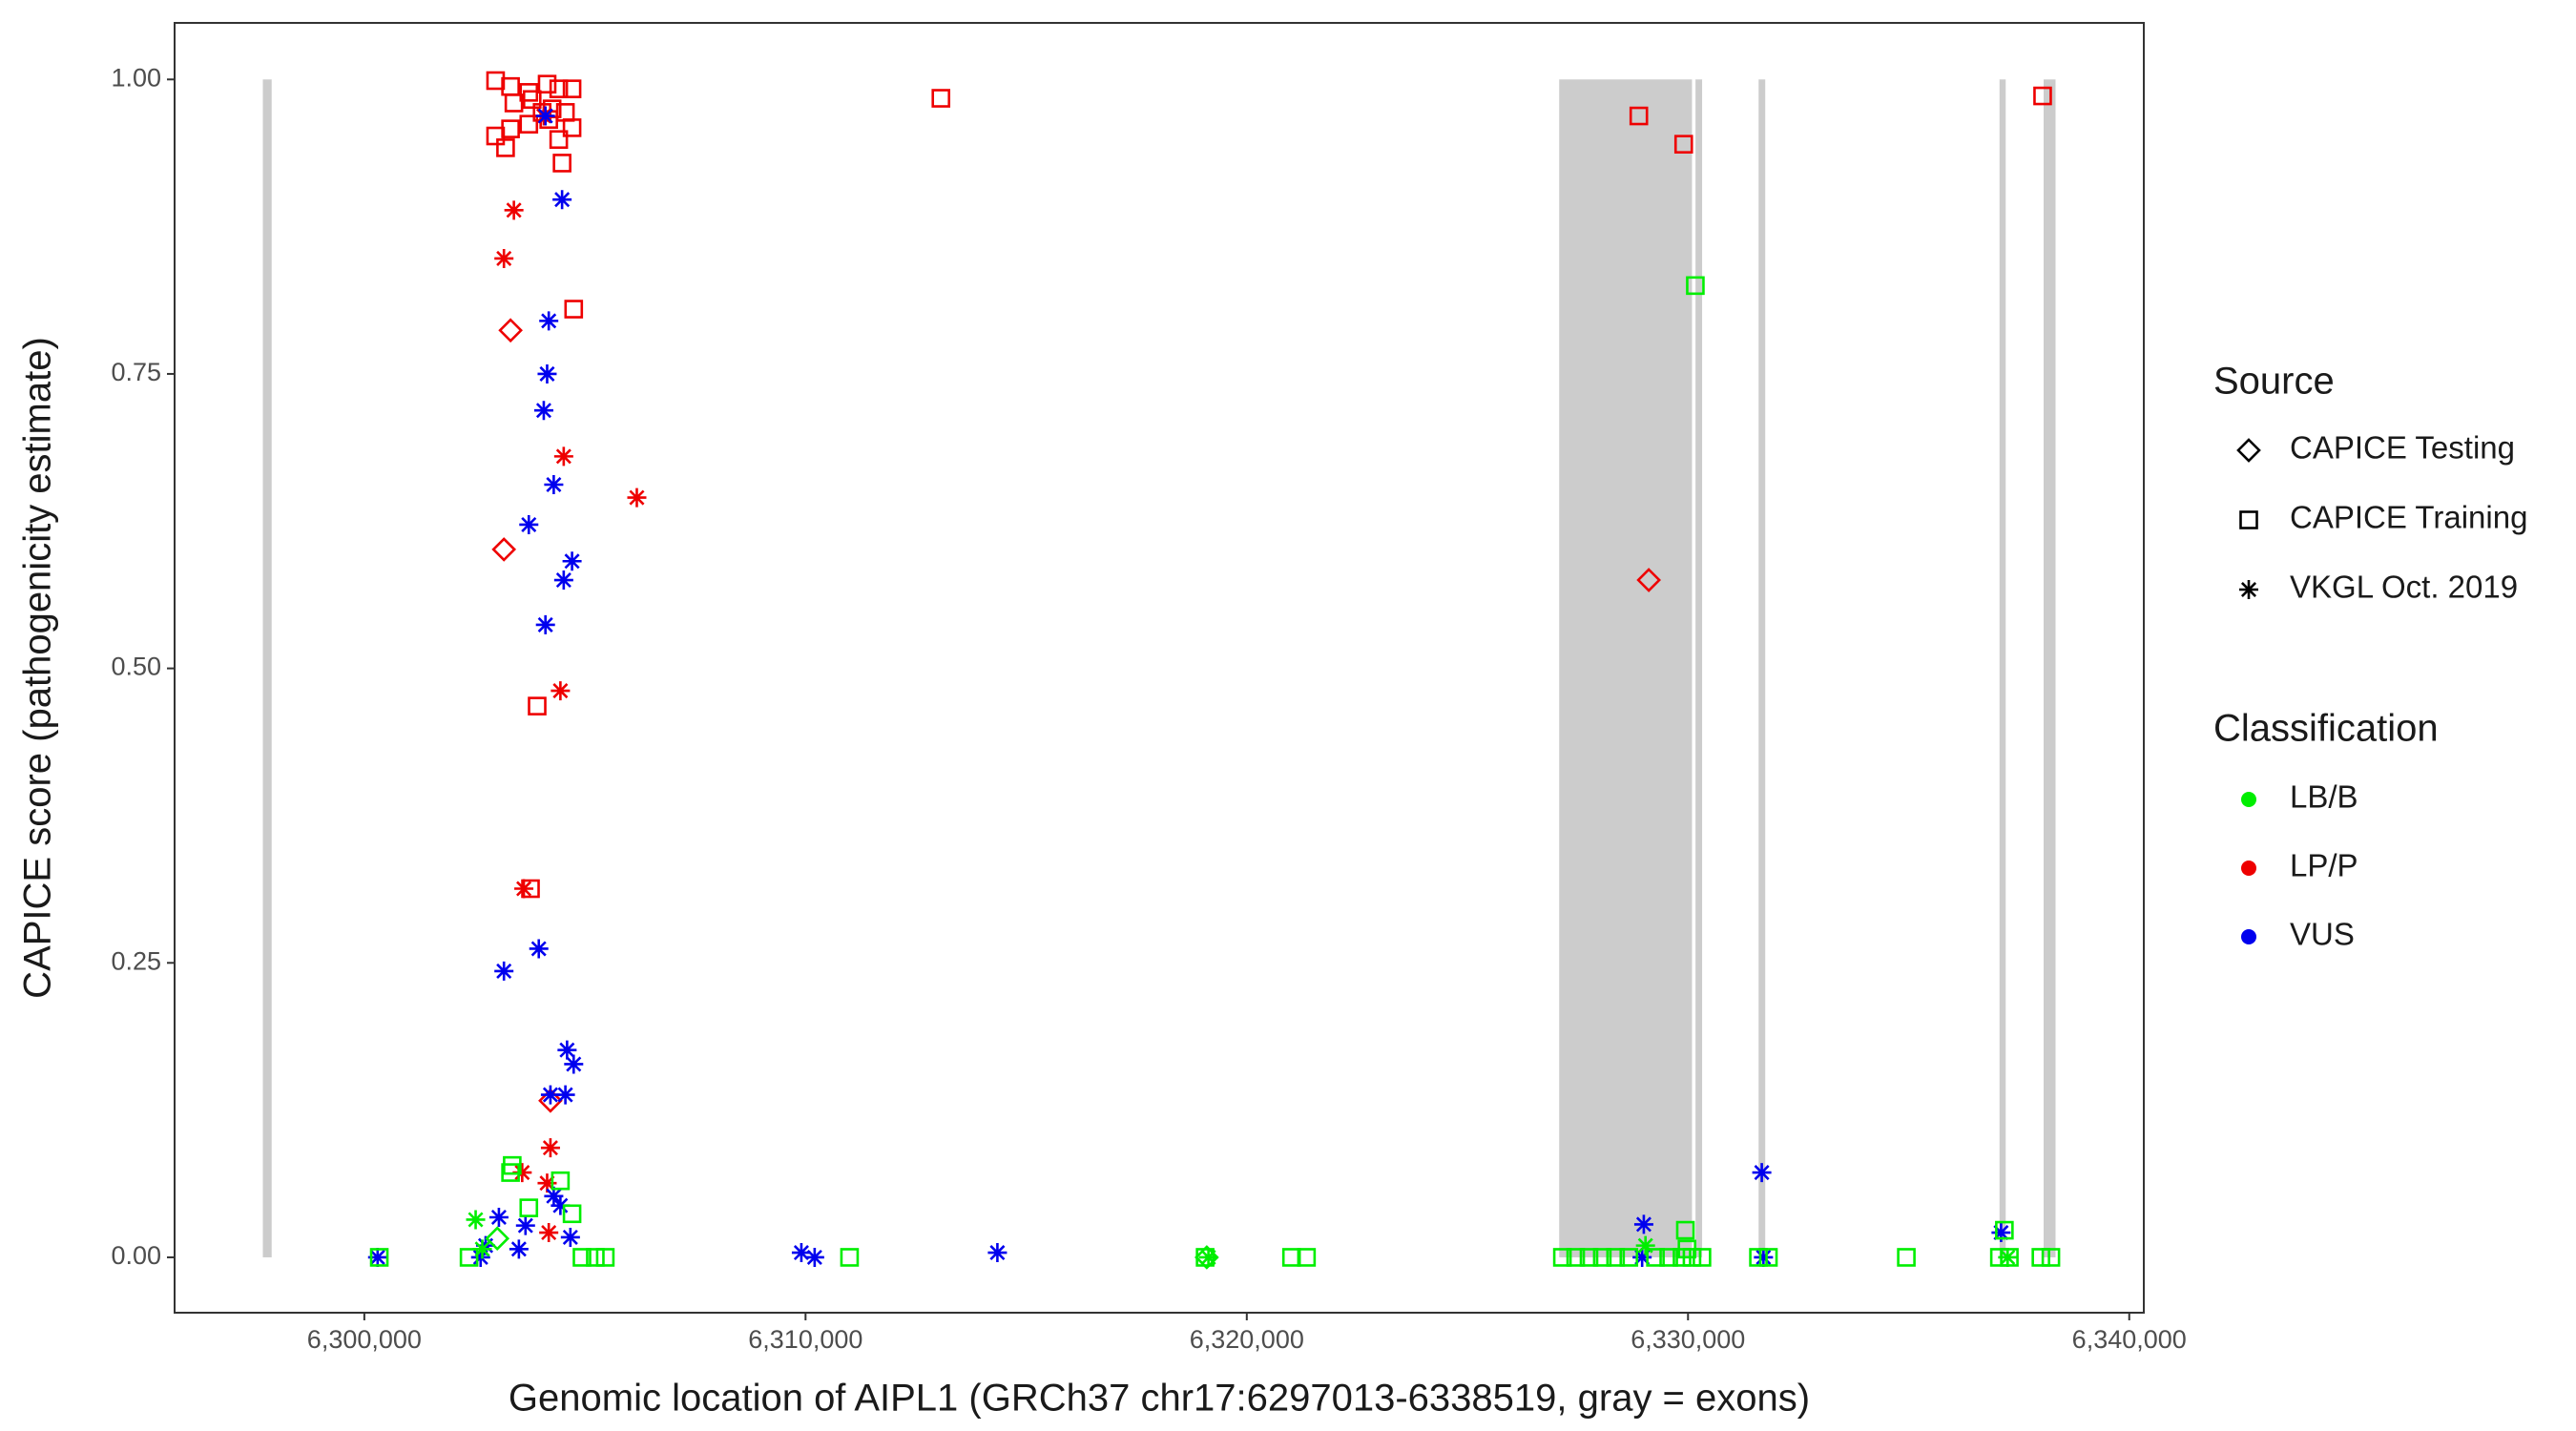 Image resolution: width=2576 pixels, height=1431 pixels. What do you see at coordinates (2322, 935) in the screenshot?
I see `legend-label: VUS` at bounding box center [2322, 935].